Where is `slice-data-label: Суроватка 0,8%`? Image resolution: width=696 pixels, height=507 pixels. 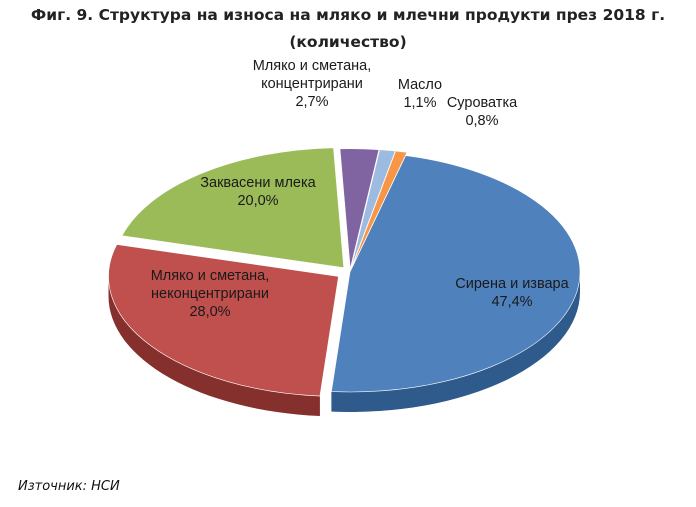 slice-data-label: Суроватка 0,8% is located at coordinates (482, 112).